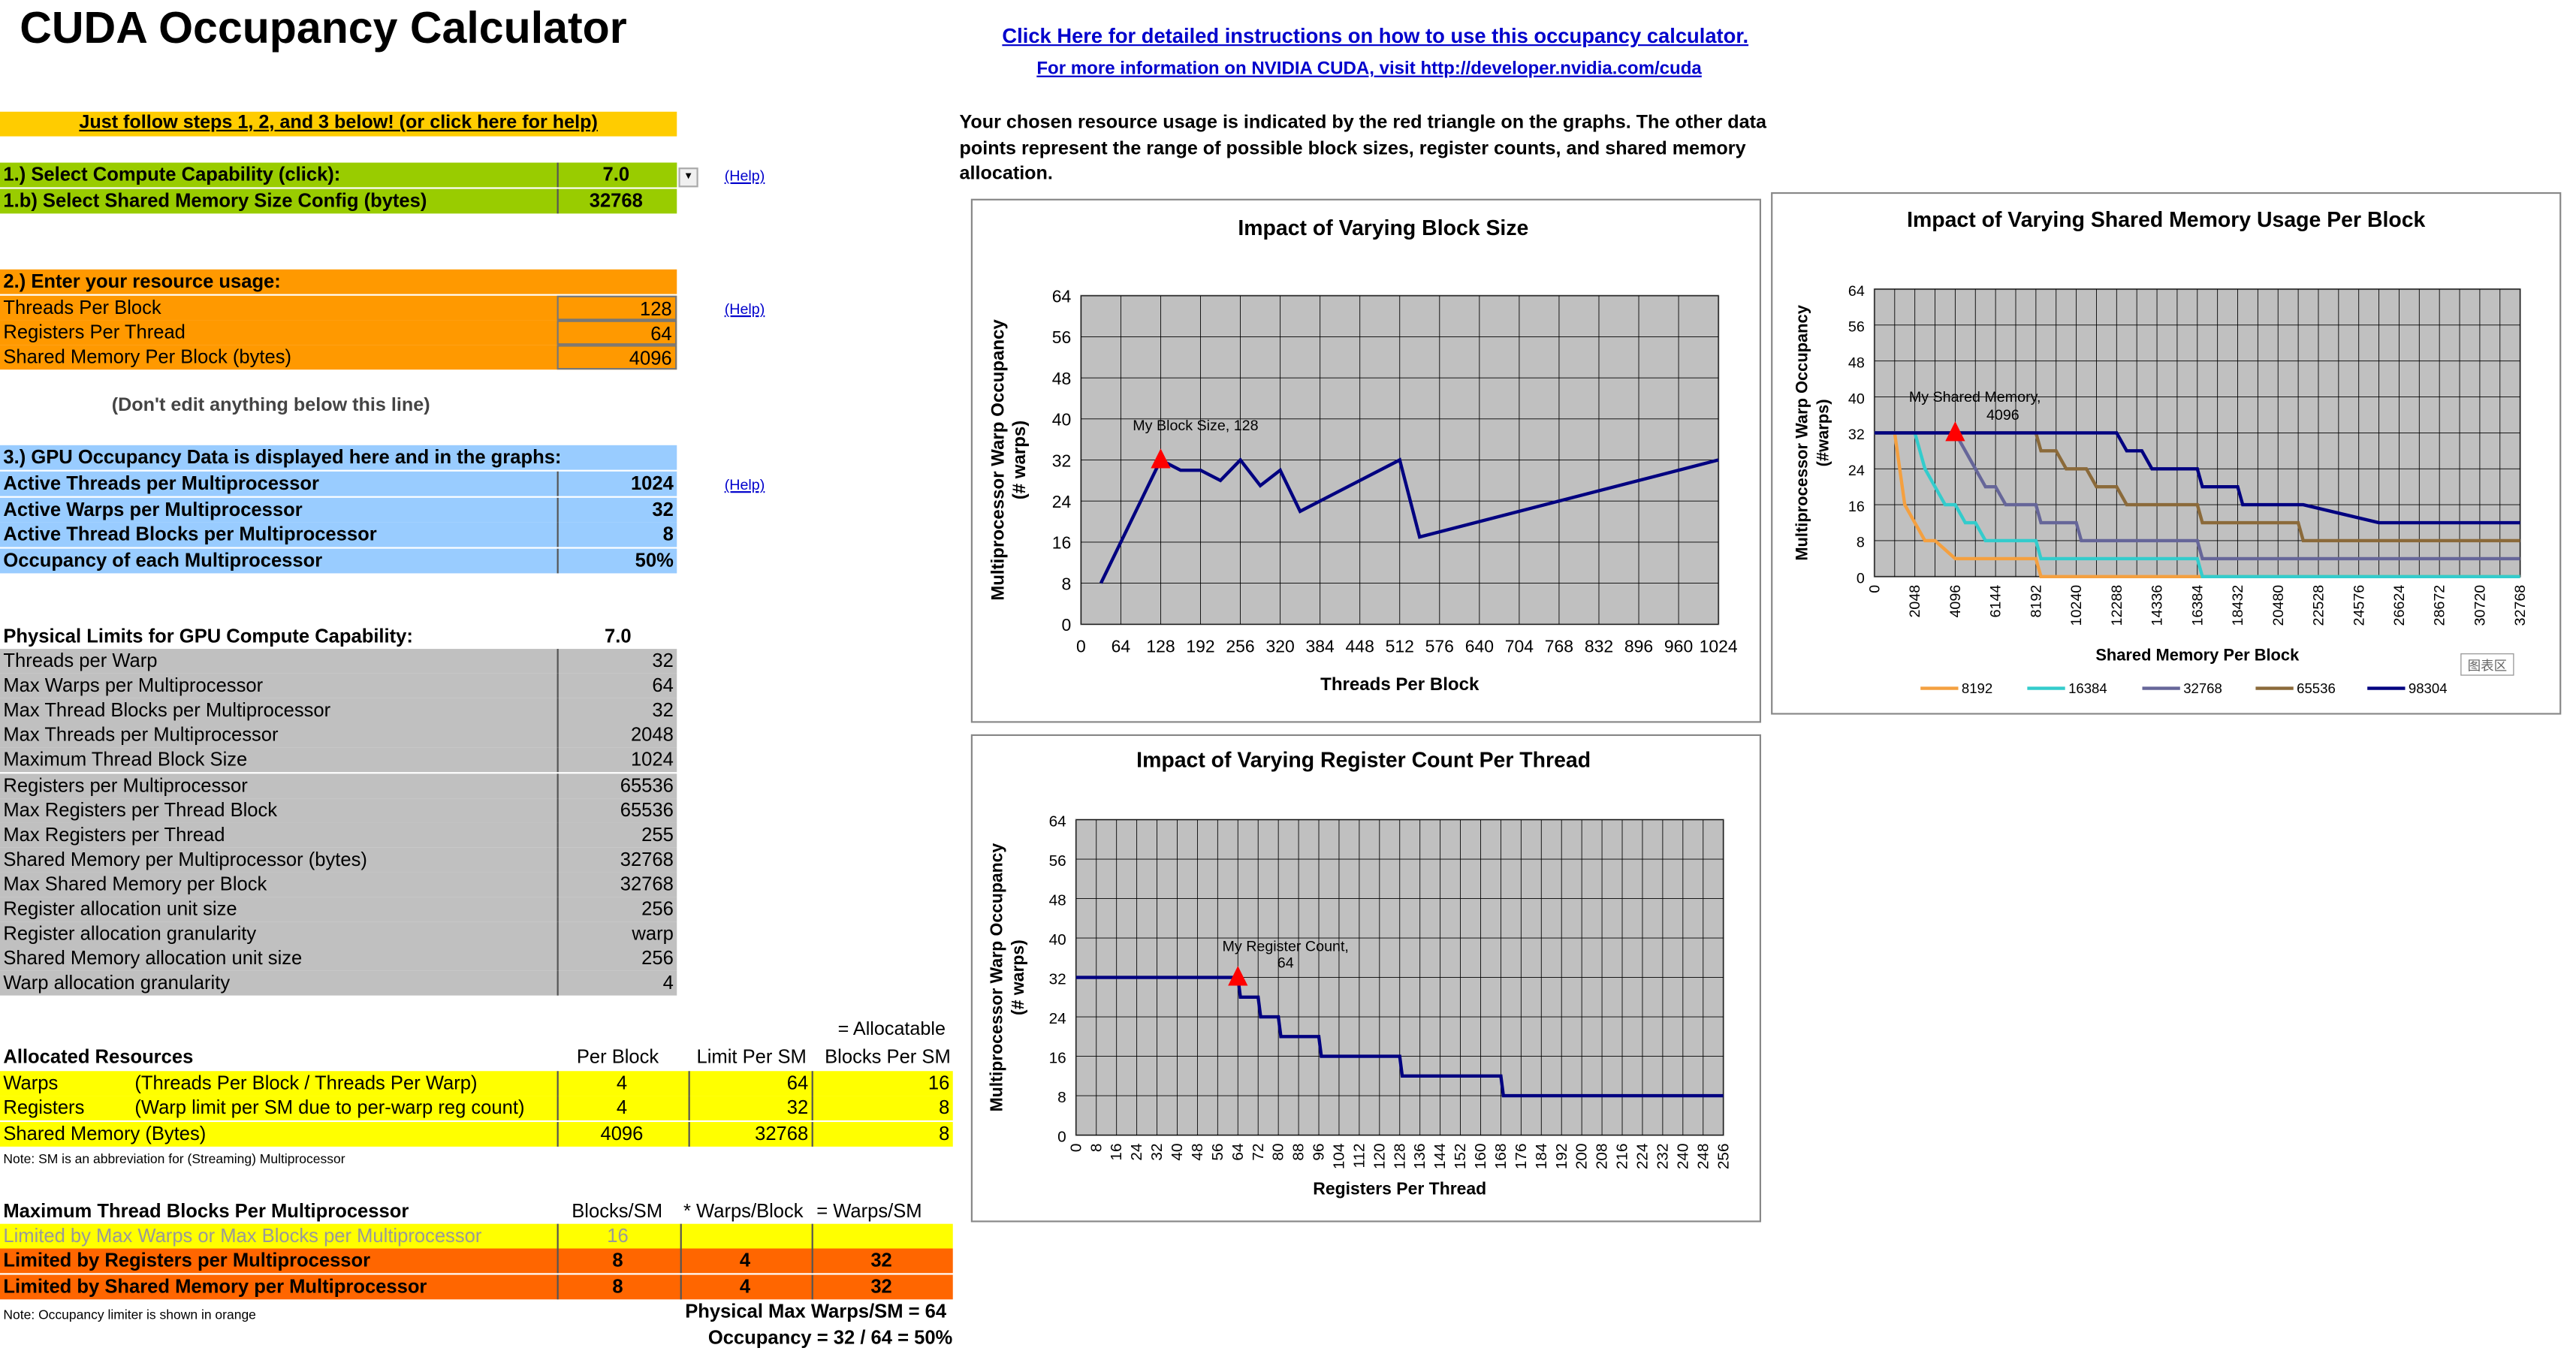  Describe the element at coordinates (2197, 654) in the screenshot. I see `x-axis-label: Shared Memory Per Block` at that location.